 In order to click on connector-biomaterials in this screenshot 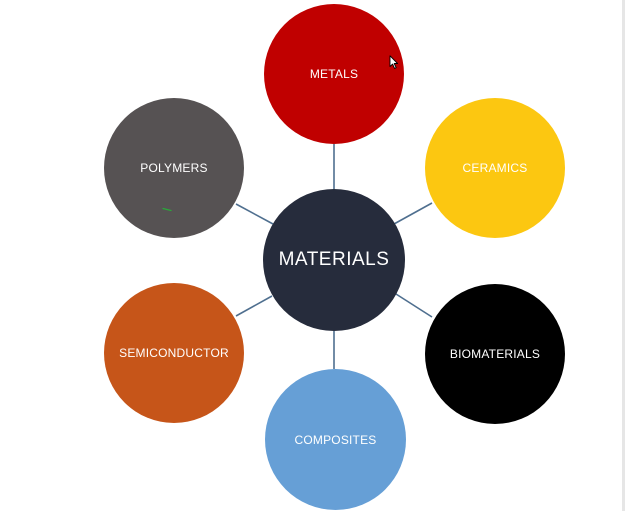, I will do `click(414, 305)`.